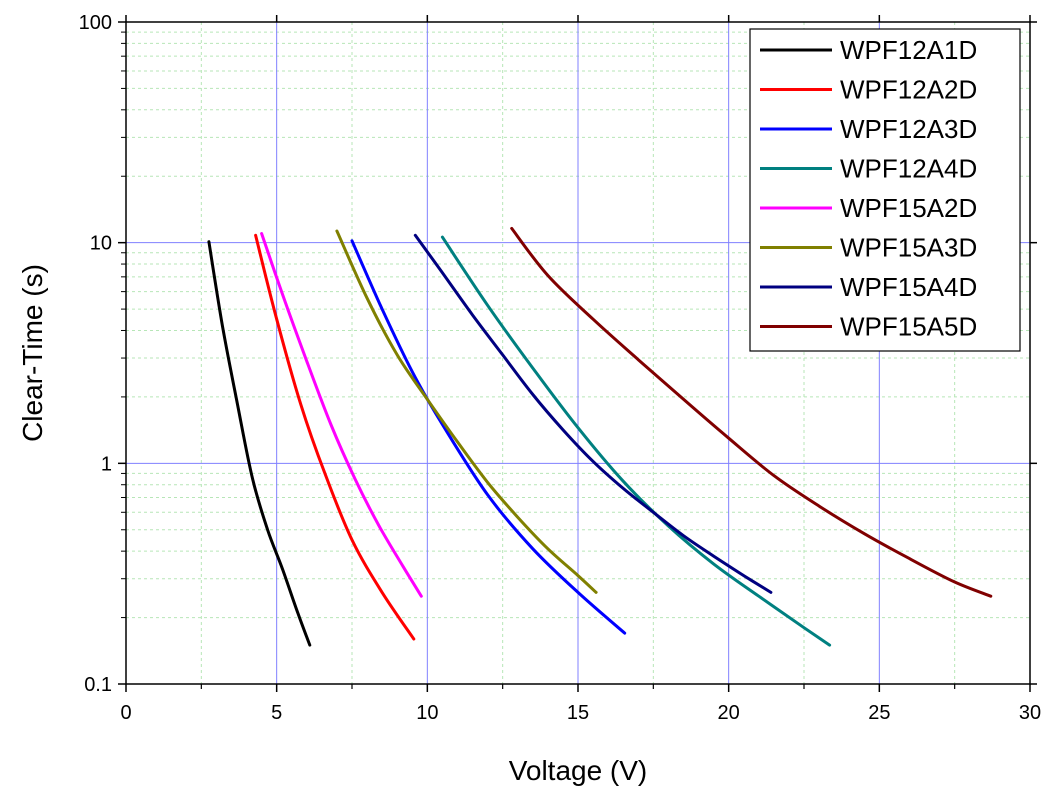 Image resolution: width=1049 pixels, height=791 pixels. I want to click on legend-label-wpf12a2d: WPF12A2D, so click(908, 90).